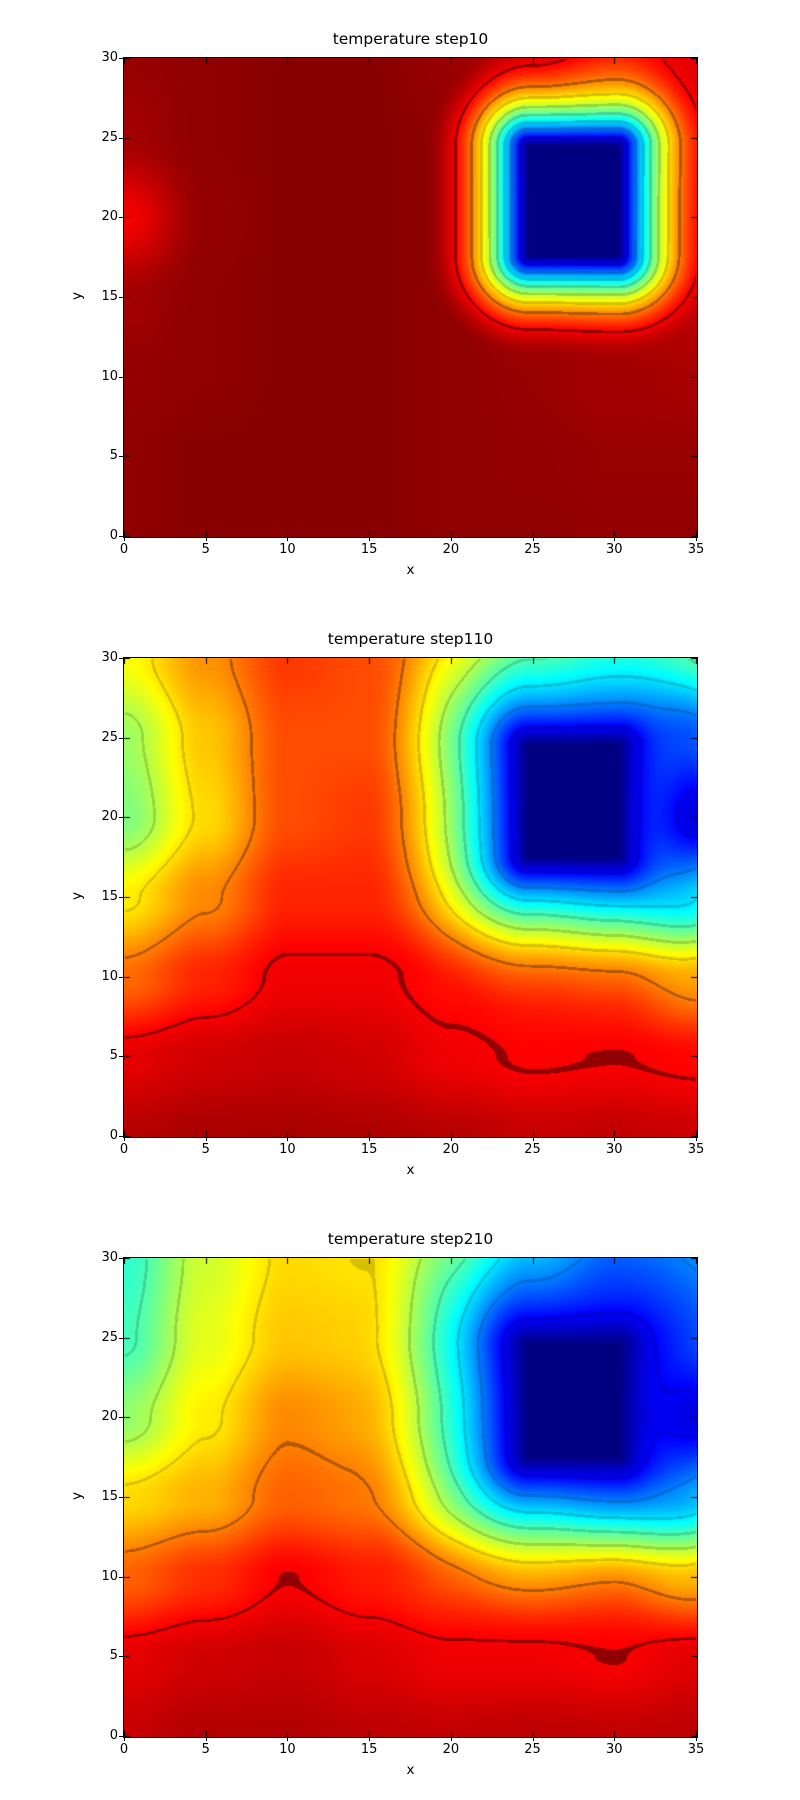 The image size is (800, 1800). Describe the element at coordinates (410, 39) in the screenshot. I see `plot-title: temperature step10` at that location.